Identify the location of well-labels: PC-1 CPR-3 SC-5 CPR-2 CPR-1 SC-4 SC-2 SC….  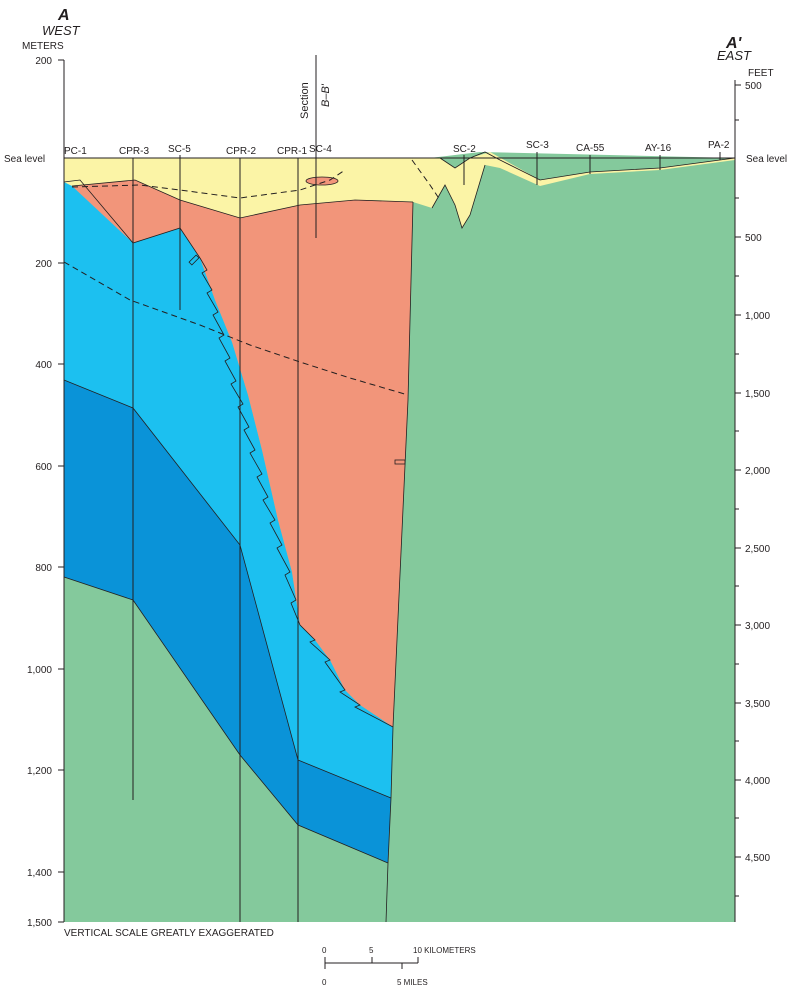
(397, 148).